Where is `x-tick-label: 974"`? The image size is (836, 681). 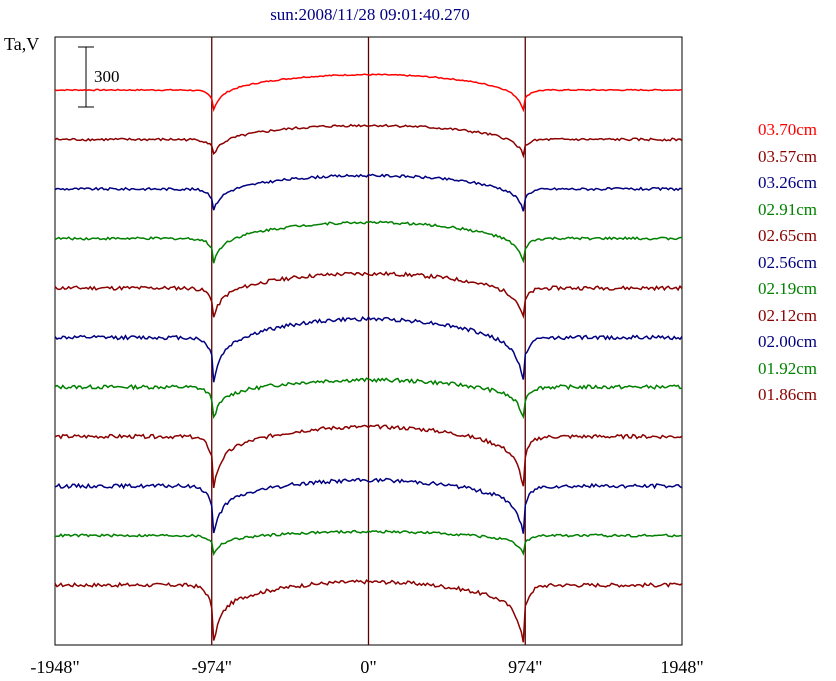
x-tick-label: 974" is located at coordinates (525, 667).